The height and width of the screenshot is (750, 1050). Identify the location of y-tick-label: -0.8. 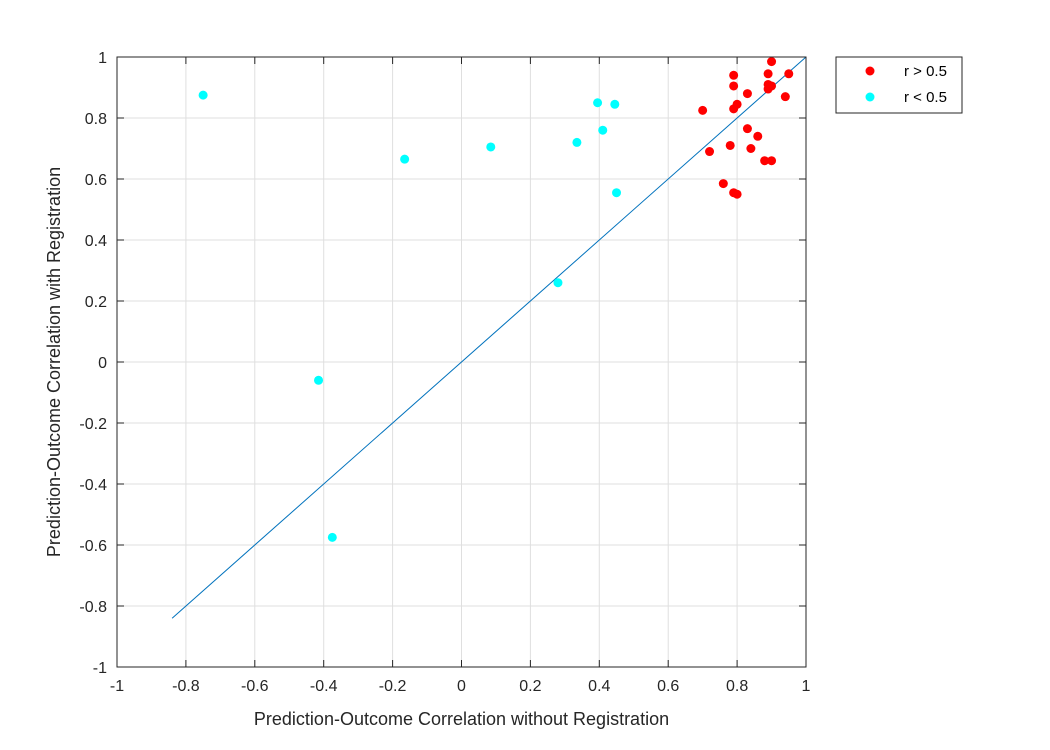
(93, 607).